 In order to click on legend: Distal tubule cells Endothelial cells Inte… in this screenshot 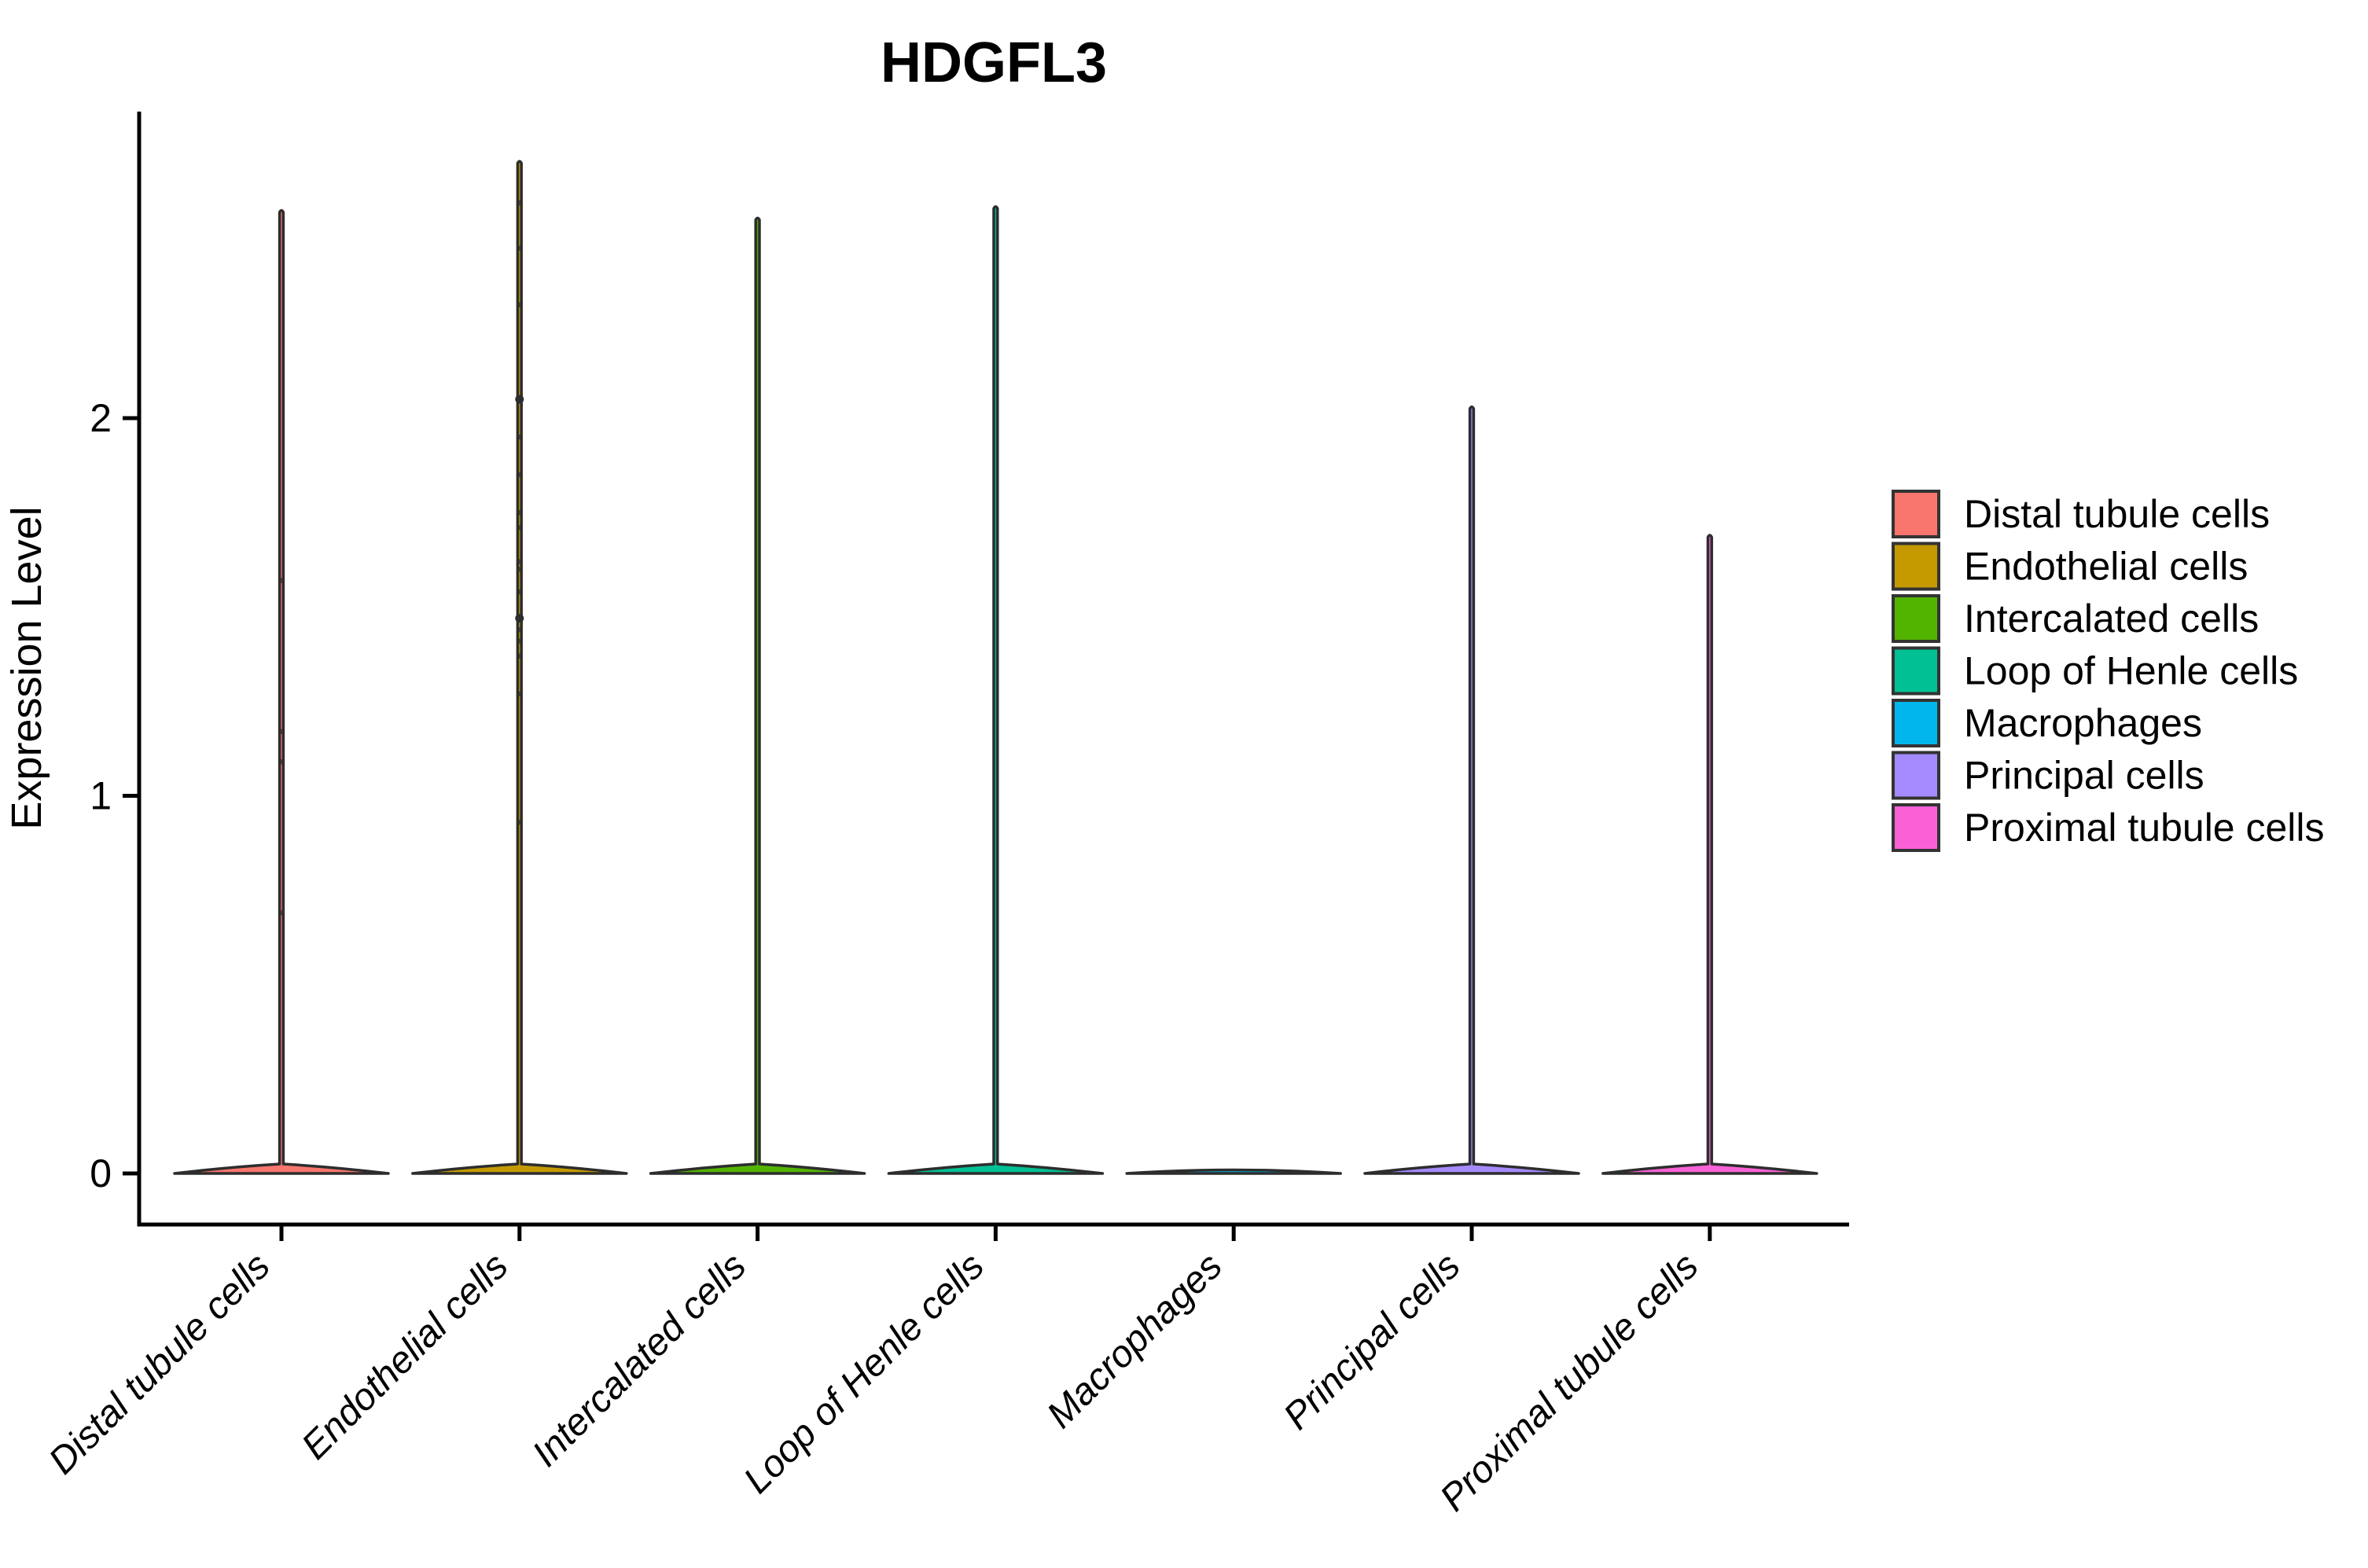, I will do `click(2108, 671)`.